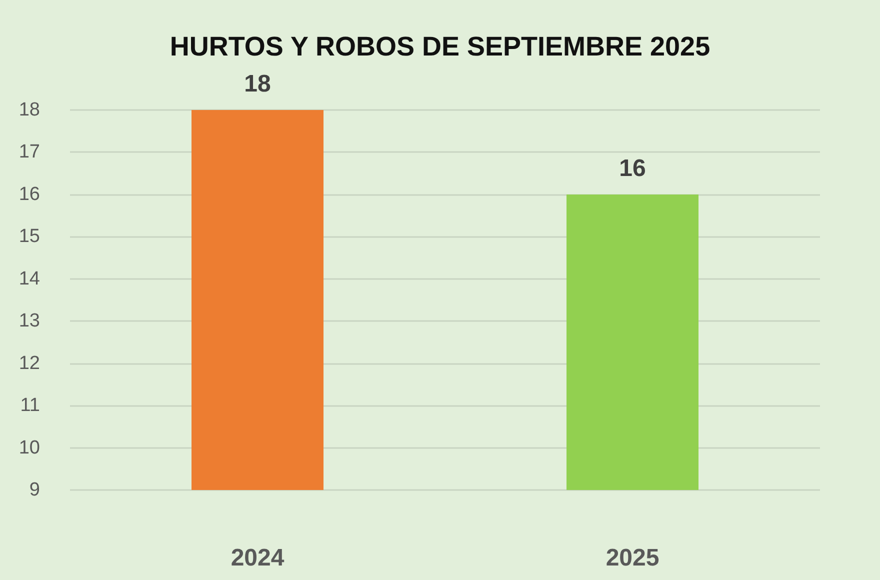  I want to click on y-tick-label: 17, so click(29, 152).